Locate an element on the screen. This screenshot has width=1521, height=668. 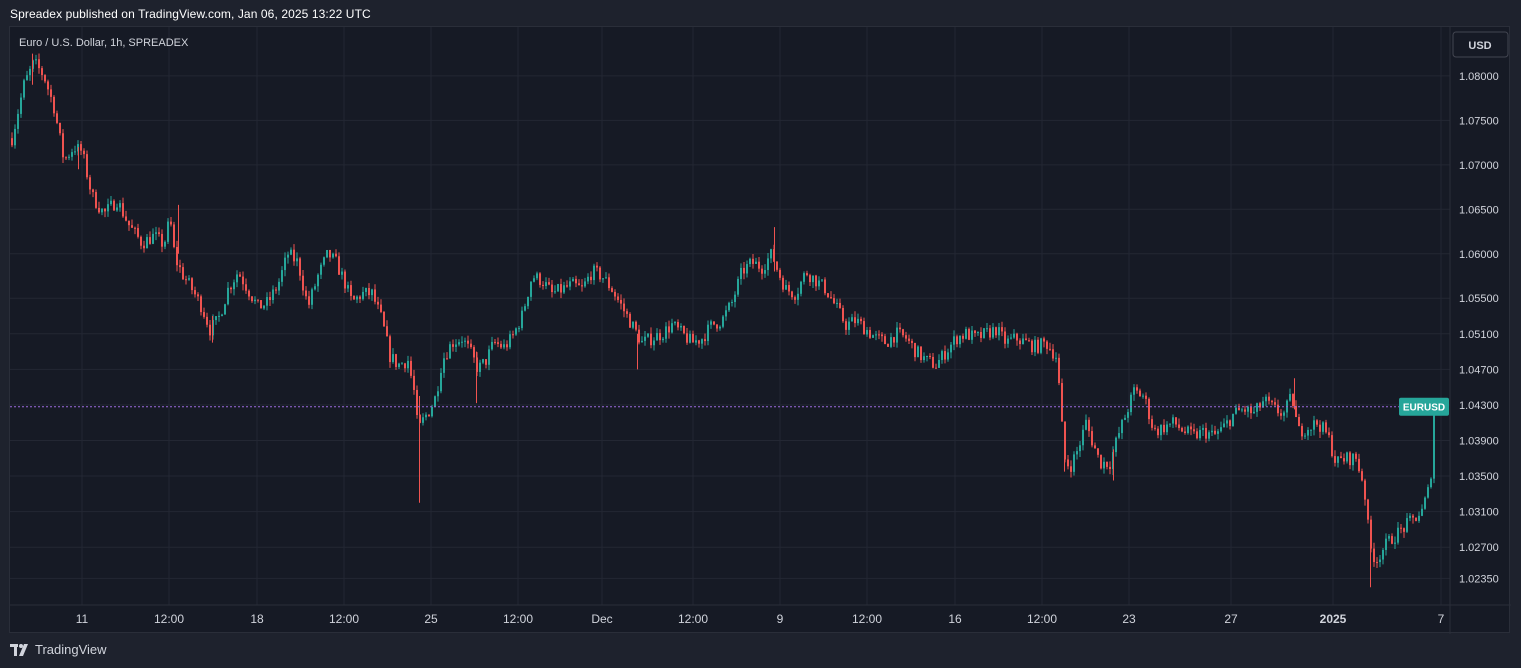
tradingview-logo-icon is located at coordinates (20, 649).